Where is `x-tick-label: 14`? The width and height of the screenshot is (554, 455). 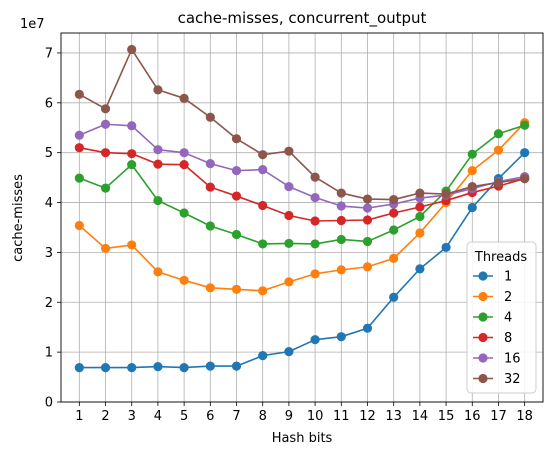 x-tick-label: 14 is located at coordinates (420, 416).